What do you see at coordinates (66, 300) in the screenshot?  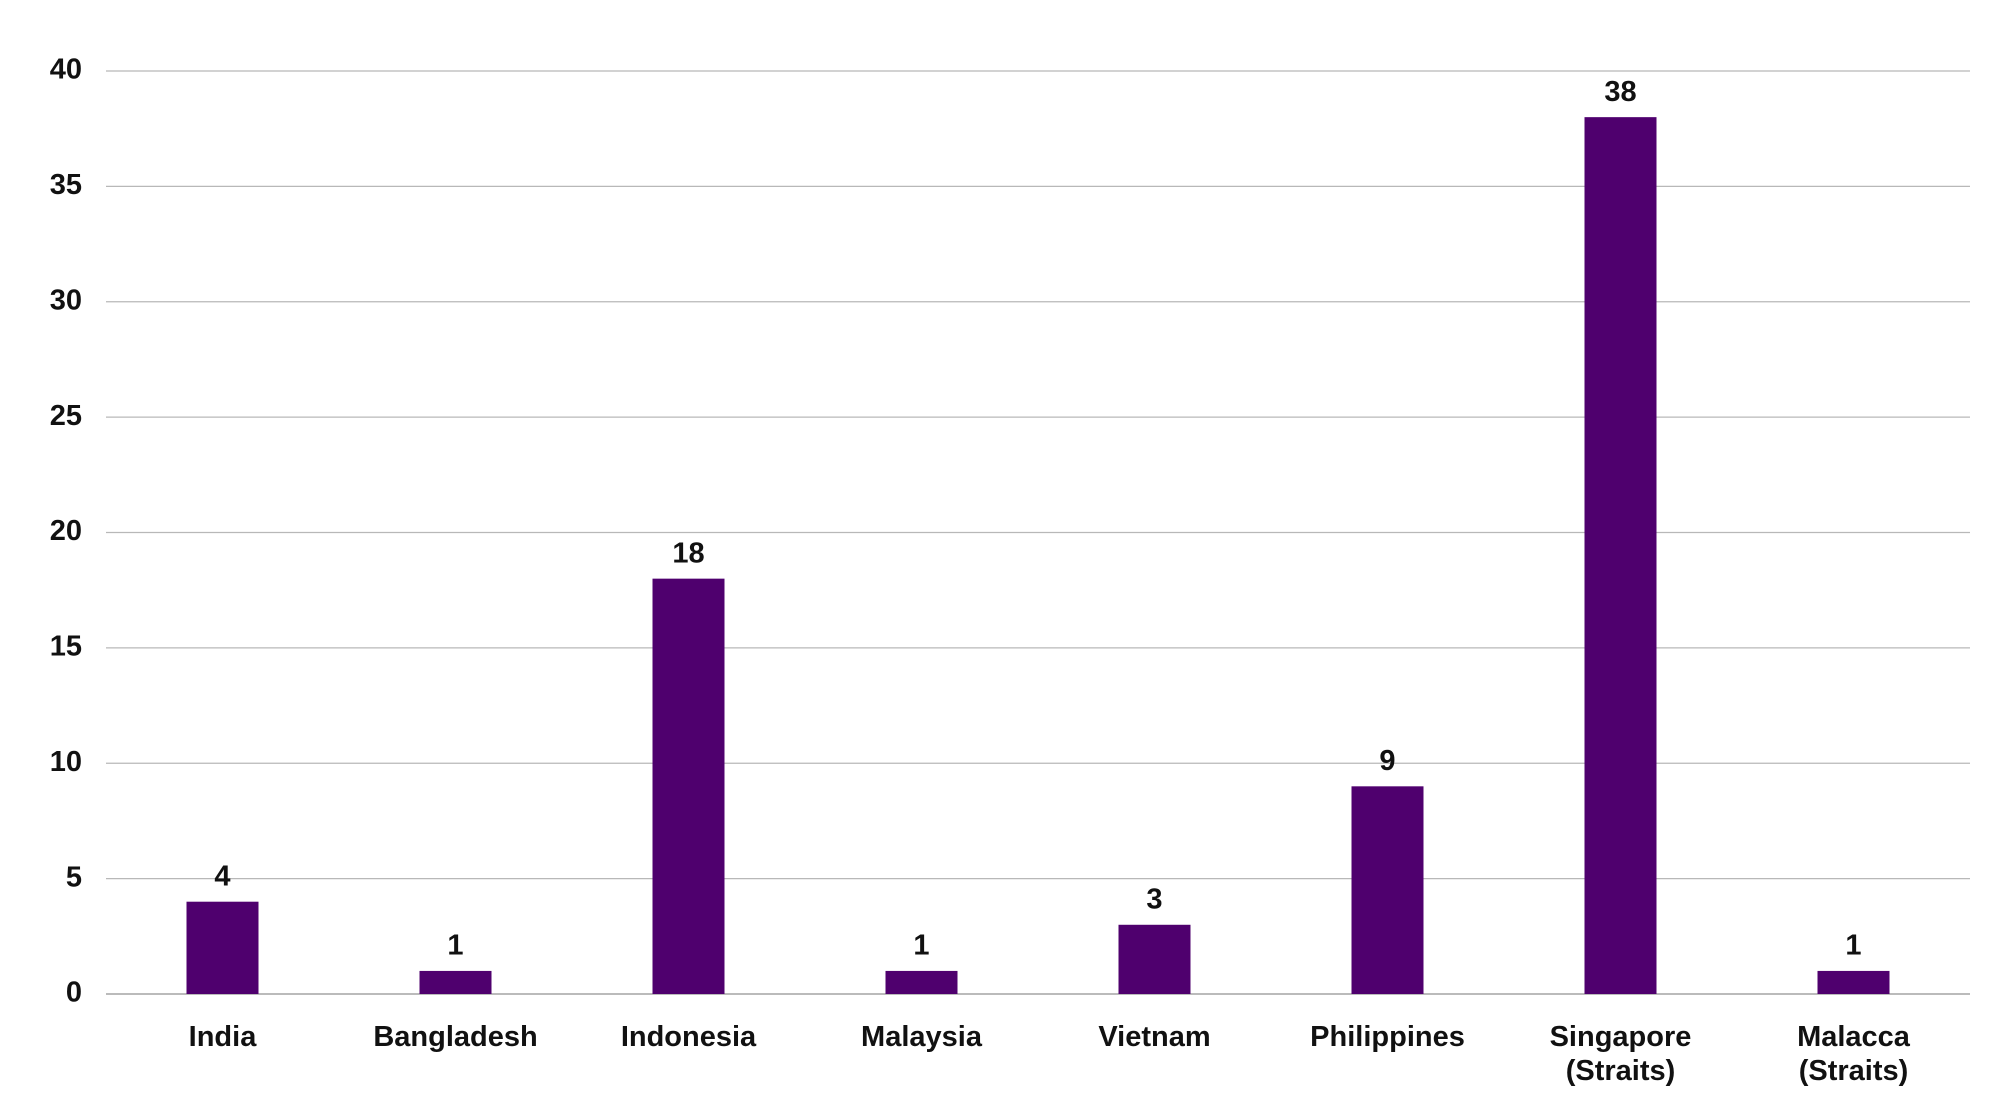 I see `y-tick-label: 30` at bounding box center [66, 300].